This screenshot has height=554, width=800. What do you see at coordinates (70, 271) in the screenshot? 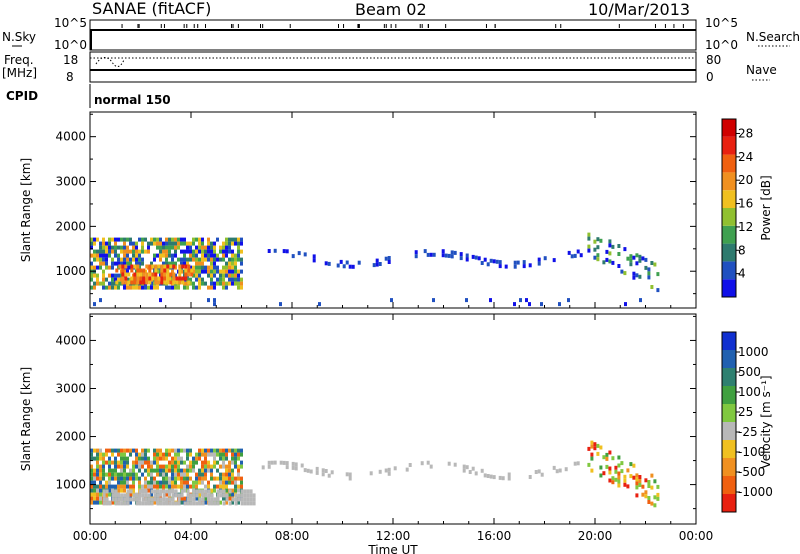
I see `y-tick-label: 1000` at bounding box center [70, 271].